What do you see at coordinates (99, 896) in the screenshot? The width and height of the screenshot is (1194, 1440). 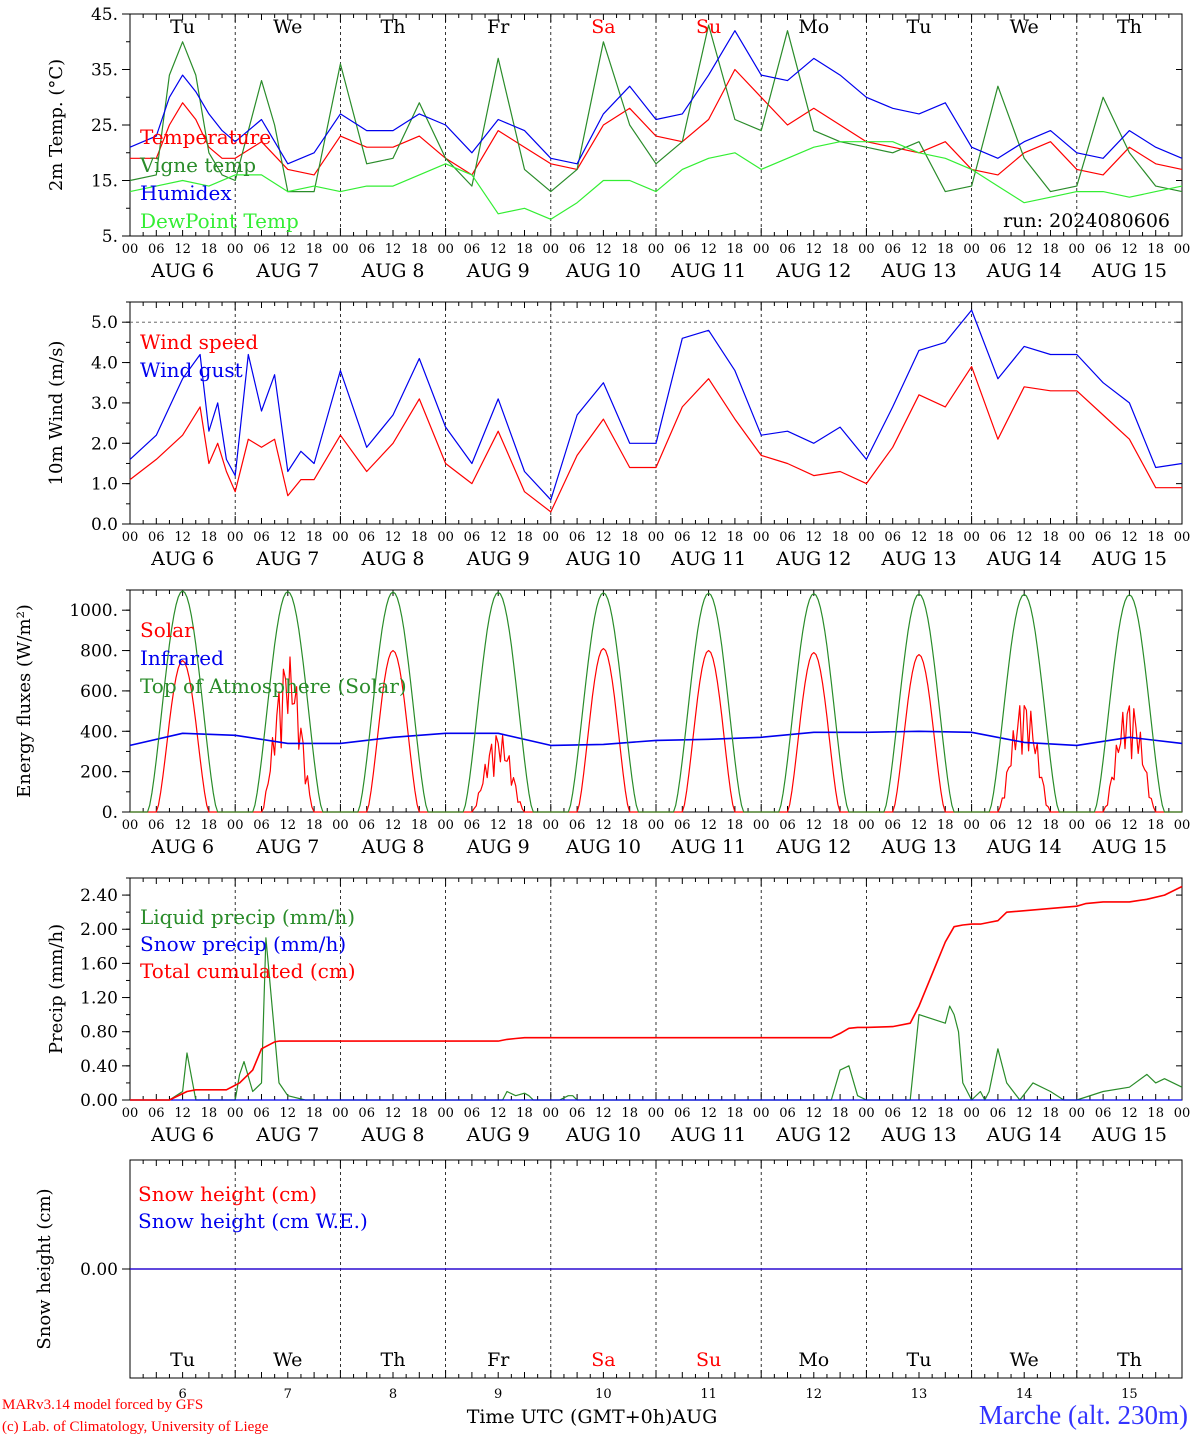 I see `y-tick-label: 2.40` at bounding box center [99, 896].